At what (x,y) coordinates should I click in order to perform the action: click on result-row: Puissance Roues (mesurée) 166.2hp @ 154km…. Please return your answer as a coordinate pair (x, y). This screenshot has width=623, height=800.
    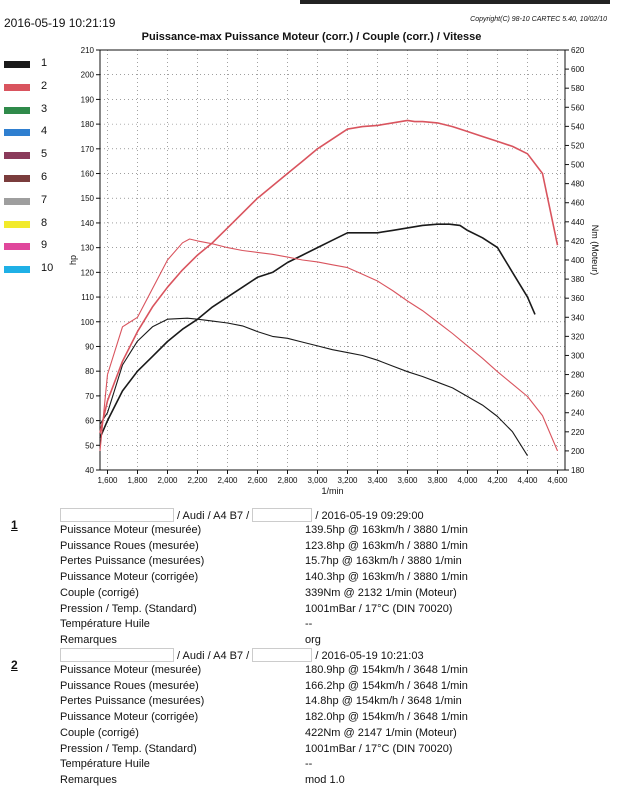
    Looking at the image, I should click on (320, 687).